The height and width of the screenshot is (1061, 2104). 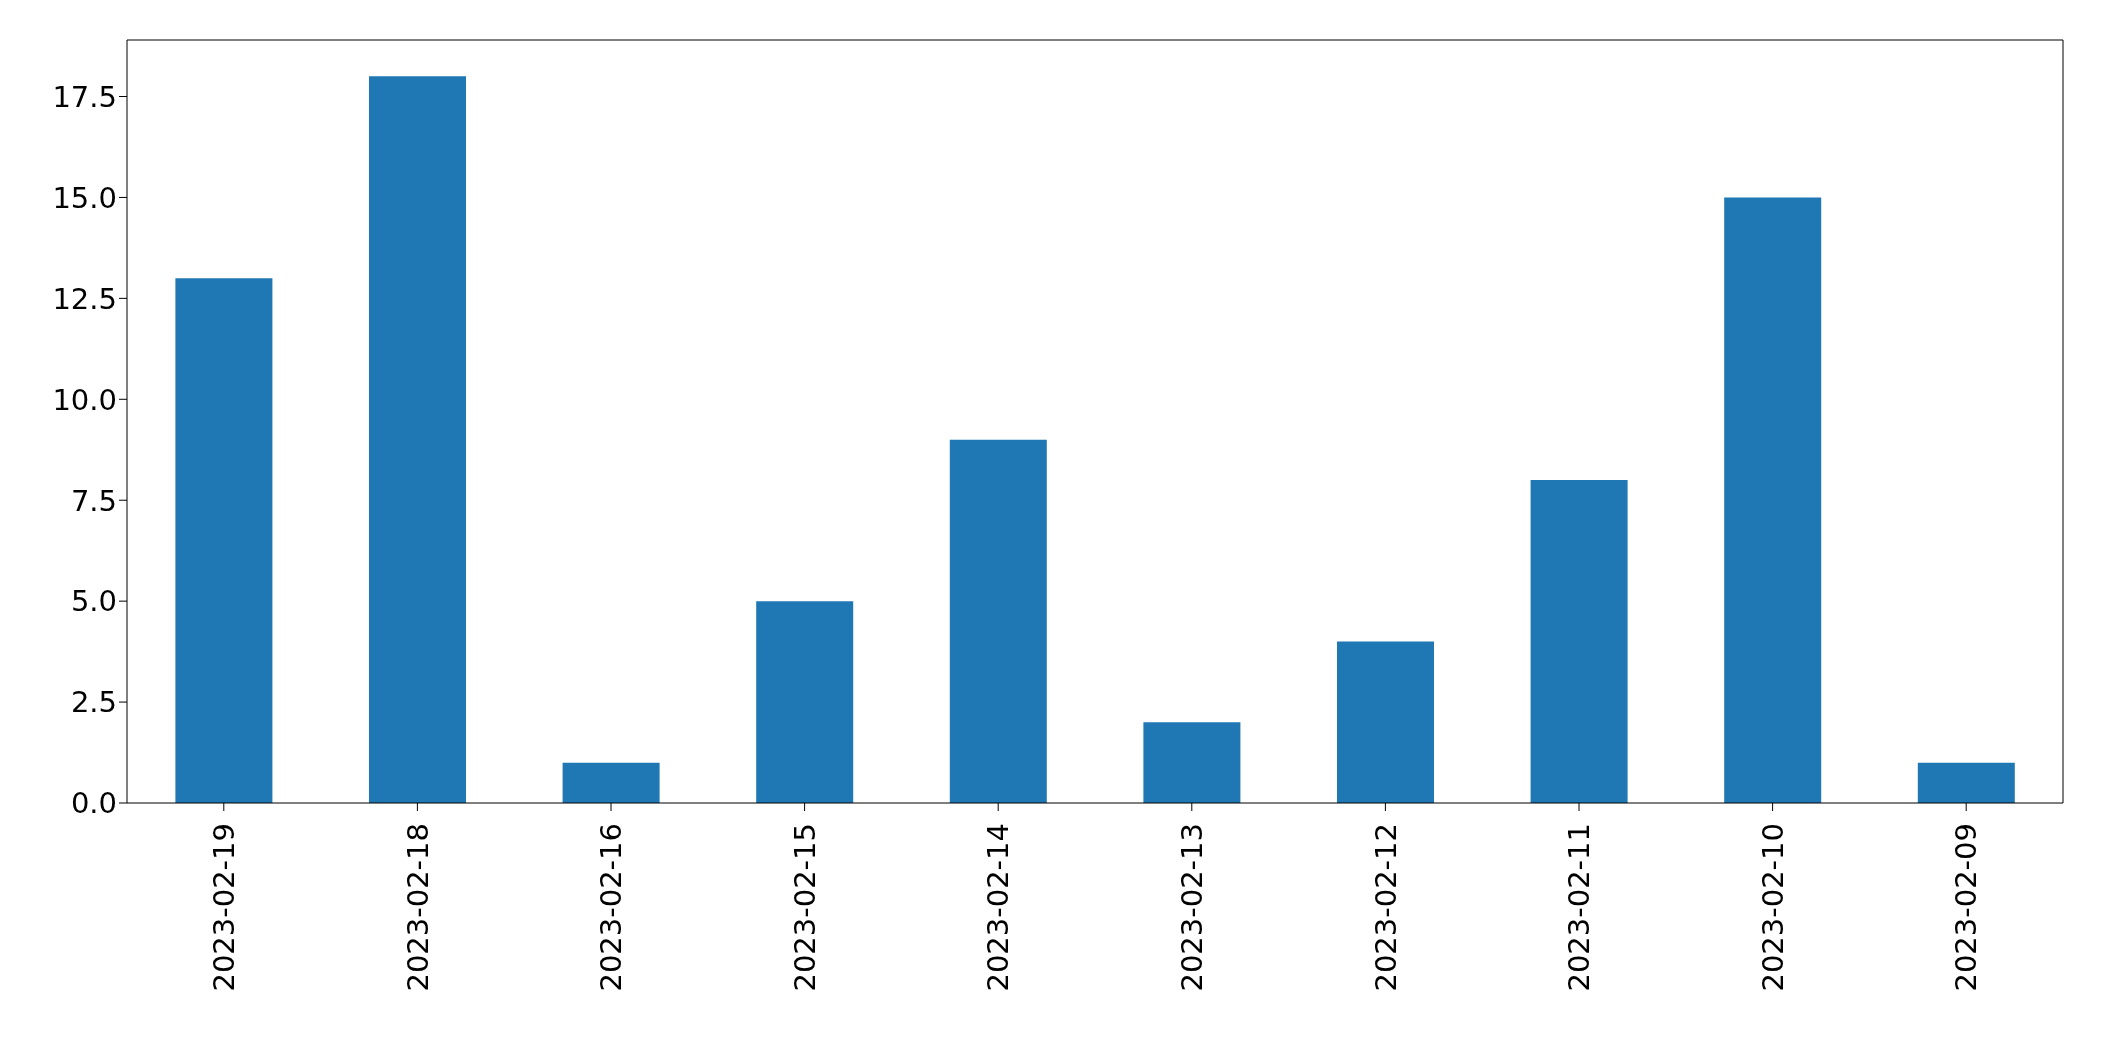 I want to click on y-tick-label: 5.0, so click(x=93, y=601).